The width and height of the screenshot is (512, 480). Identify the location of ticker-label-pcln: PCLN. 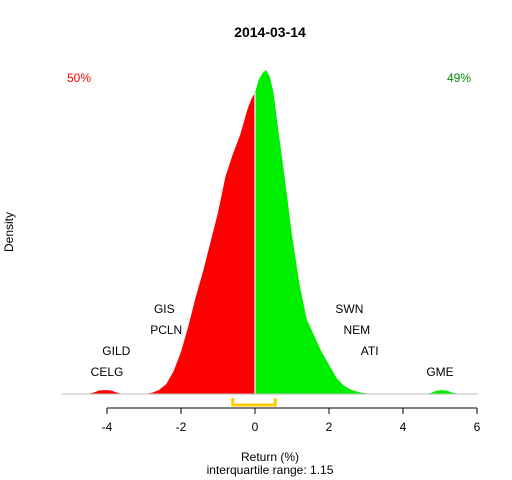
(166, 330).